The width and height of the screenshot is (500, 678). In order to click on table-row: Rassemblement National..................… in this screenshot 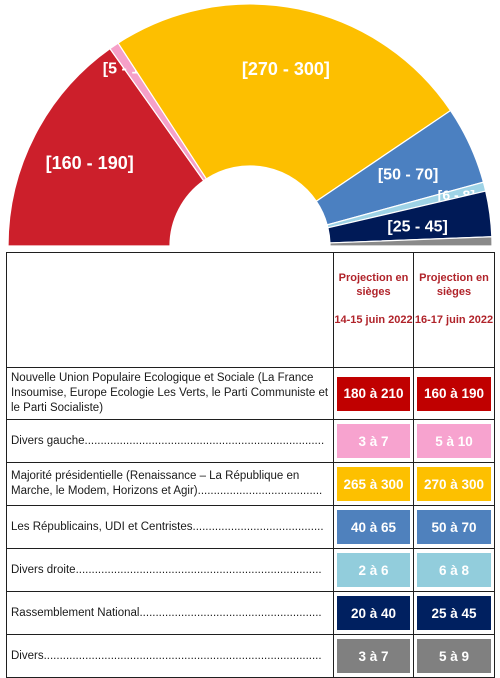, I will do `click(250, 613)`.